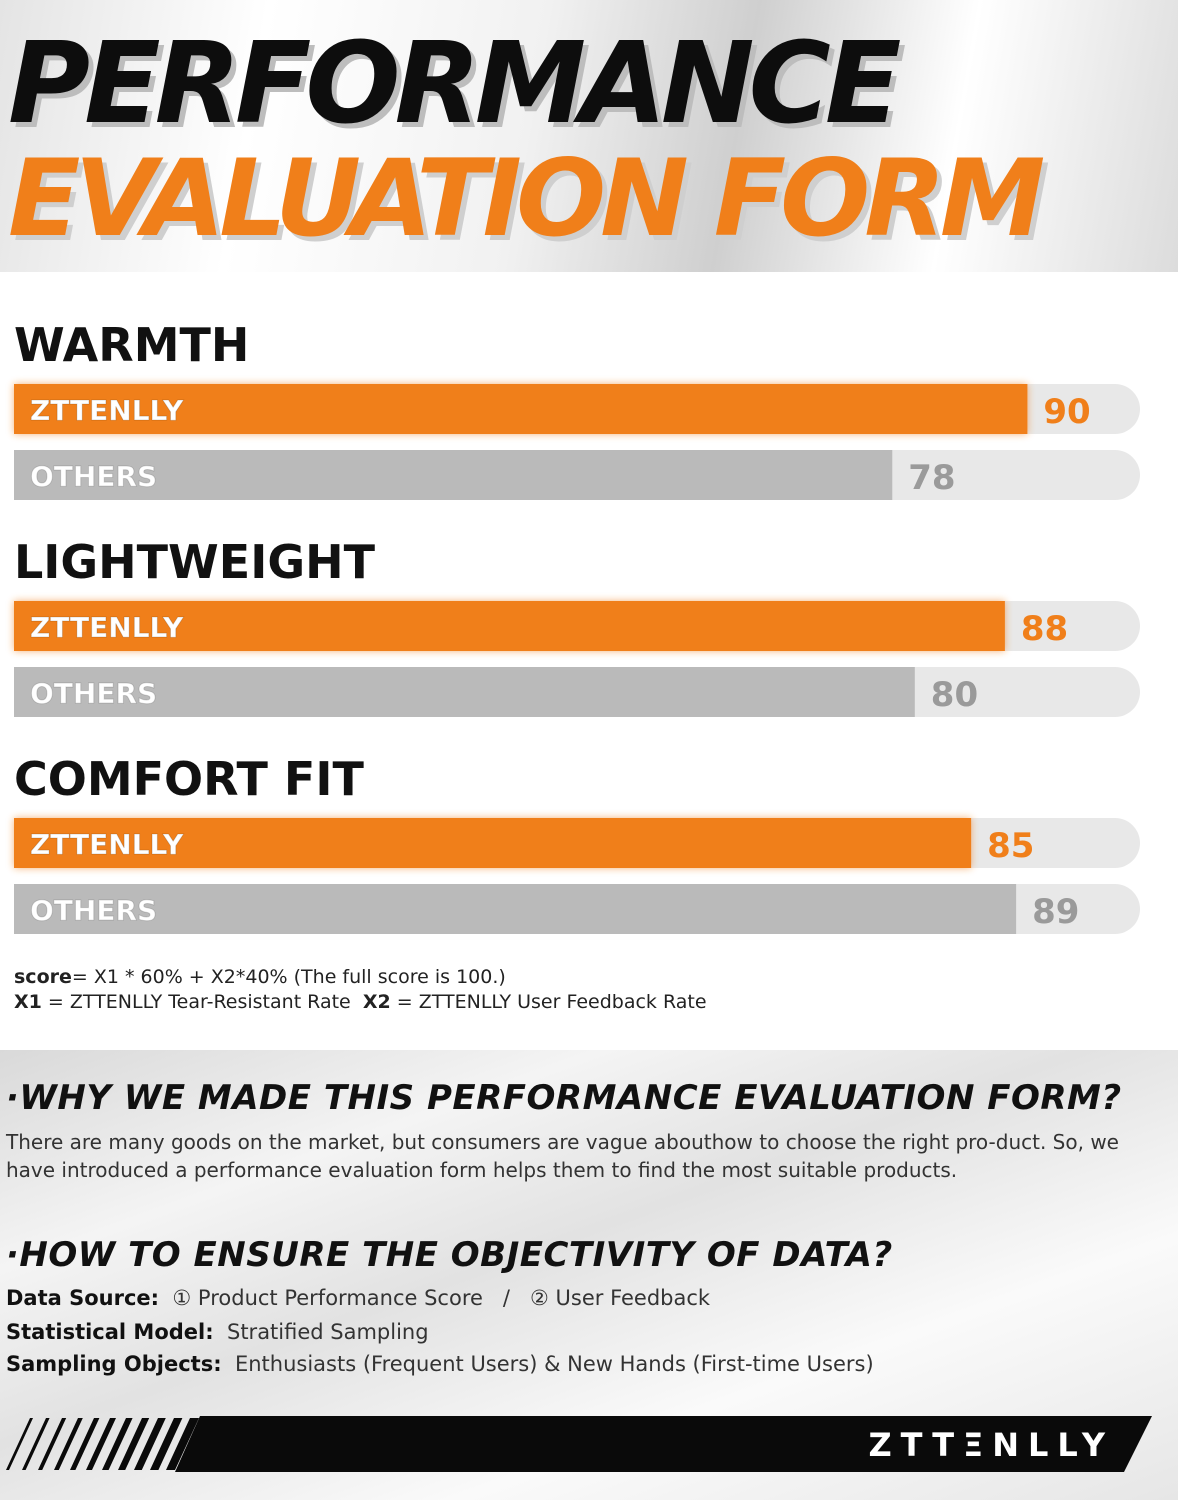 This screenshot has width=1178, height=1500. I want to click on value-label-warmth-zttenlly: 90, so click(1066, 412).